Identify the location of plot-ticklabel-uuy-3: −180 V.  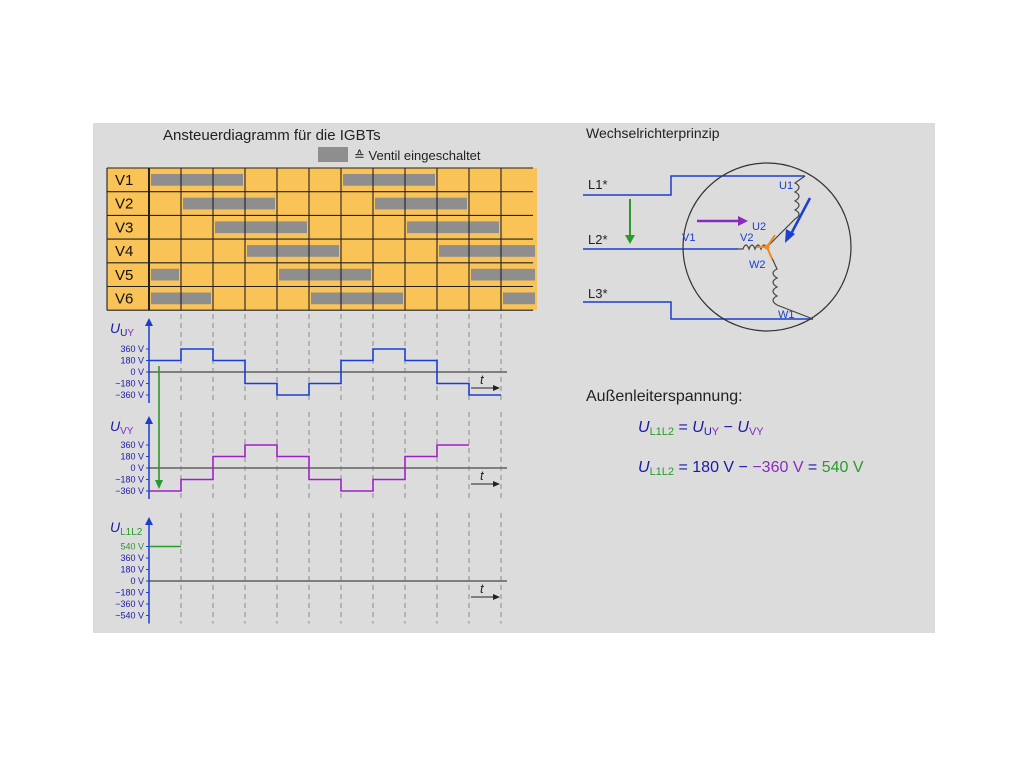
(129, 384).